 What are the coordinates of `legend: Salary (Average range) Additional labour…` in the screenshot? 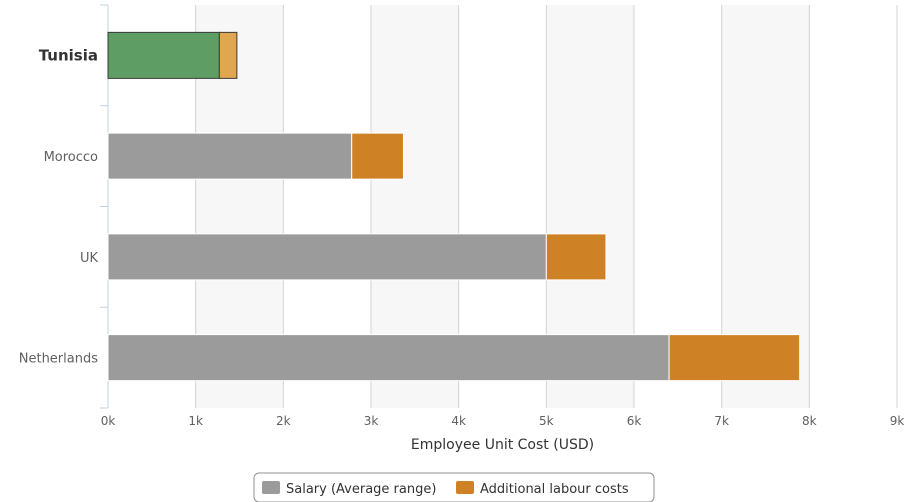 It's located at (454, 487).